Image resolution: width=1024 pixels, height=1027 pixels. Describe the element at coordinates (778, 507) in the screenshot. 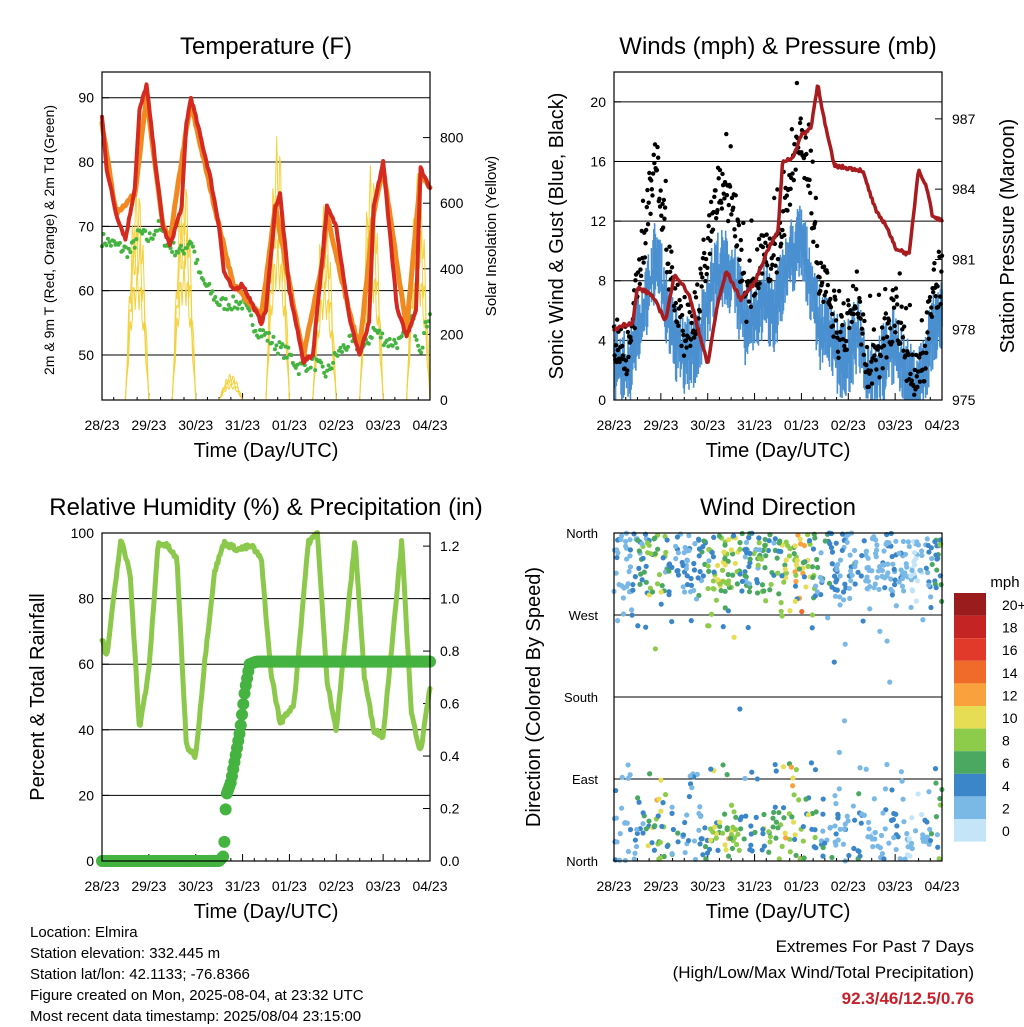

I see `panel4-title: Wind Direction` at that location.